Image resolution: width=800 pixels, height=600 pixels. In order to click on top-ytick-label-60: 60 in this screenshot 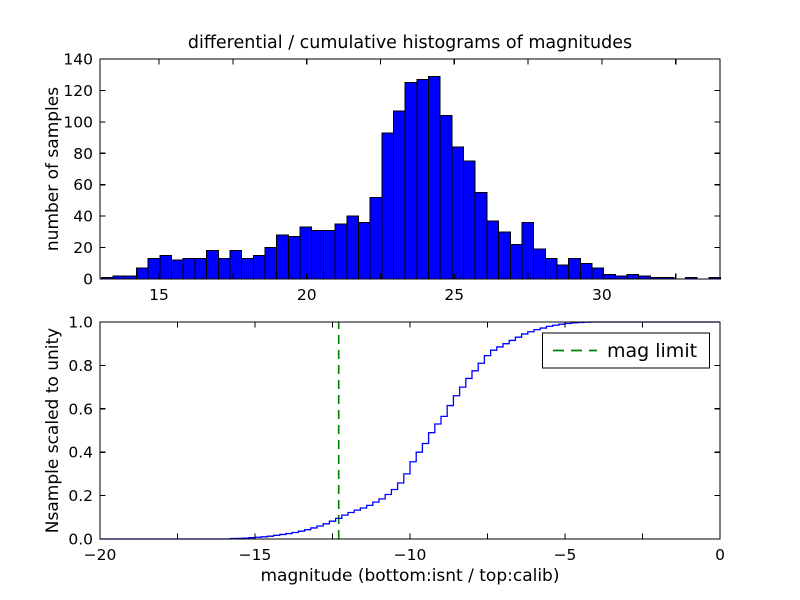, I will do `click(83, 185)`.